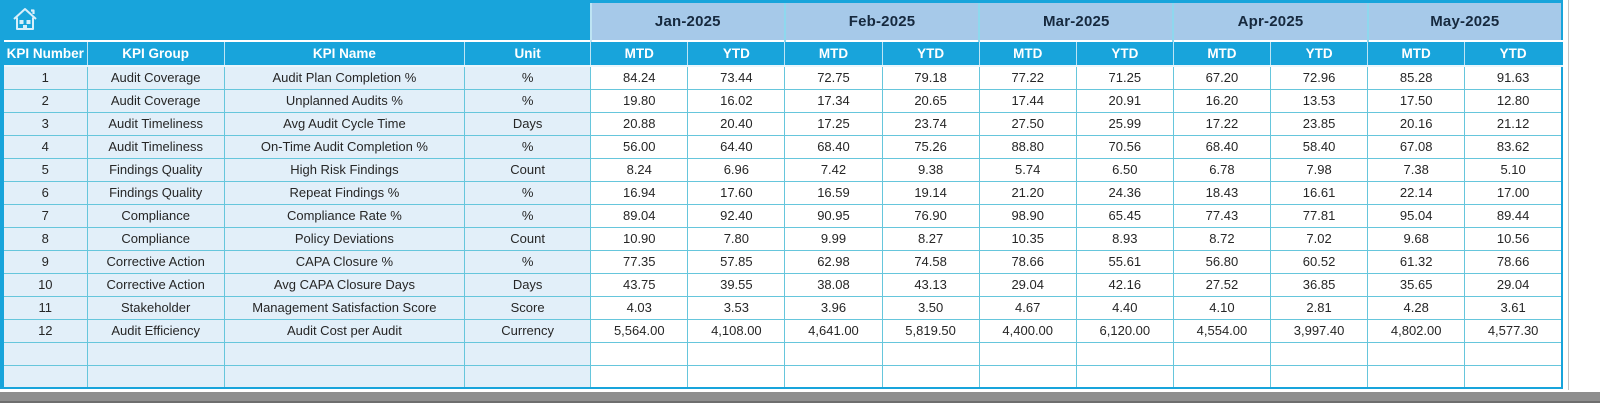 The image size is (1600, 403). Describe the element at coordinates (344, 215) in the screenshot. I see `kpi-name-cell: Compliance Rate %` at that location.